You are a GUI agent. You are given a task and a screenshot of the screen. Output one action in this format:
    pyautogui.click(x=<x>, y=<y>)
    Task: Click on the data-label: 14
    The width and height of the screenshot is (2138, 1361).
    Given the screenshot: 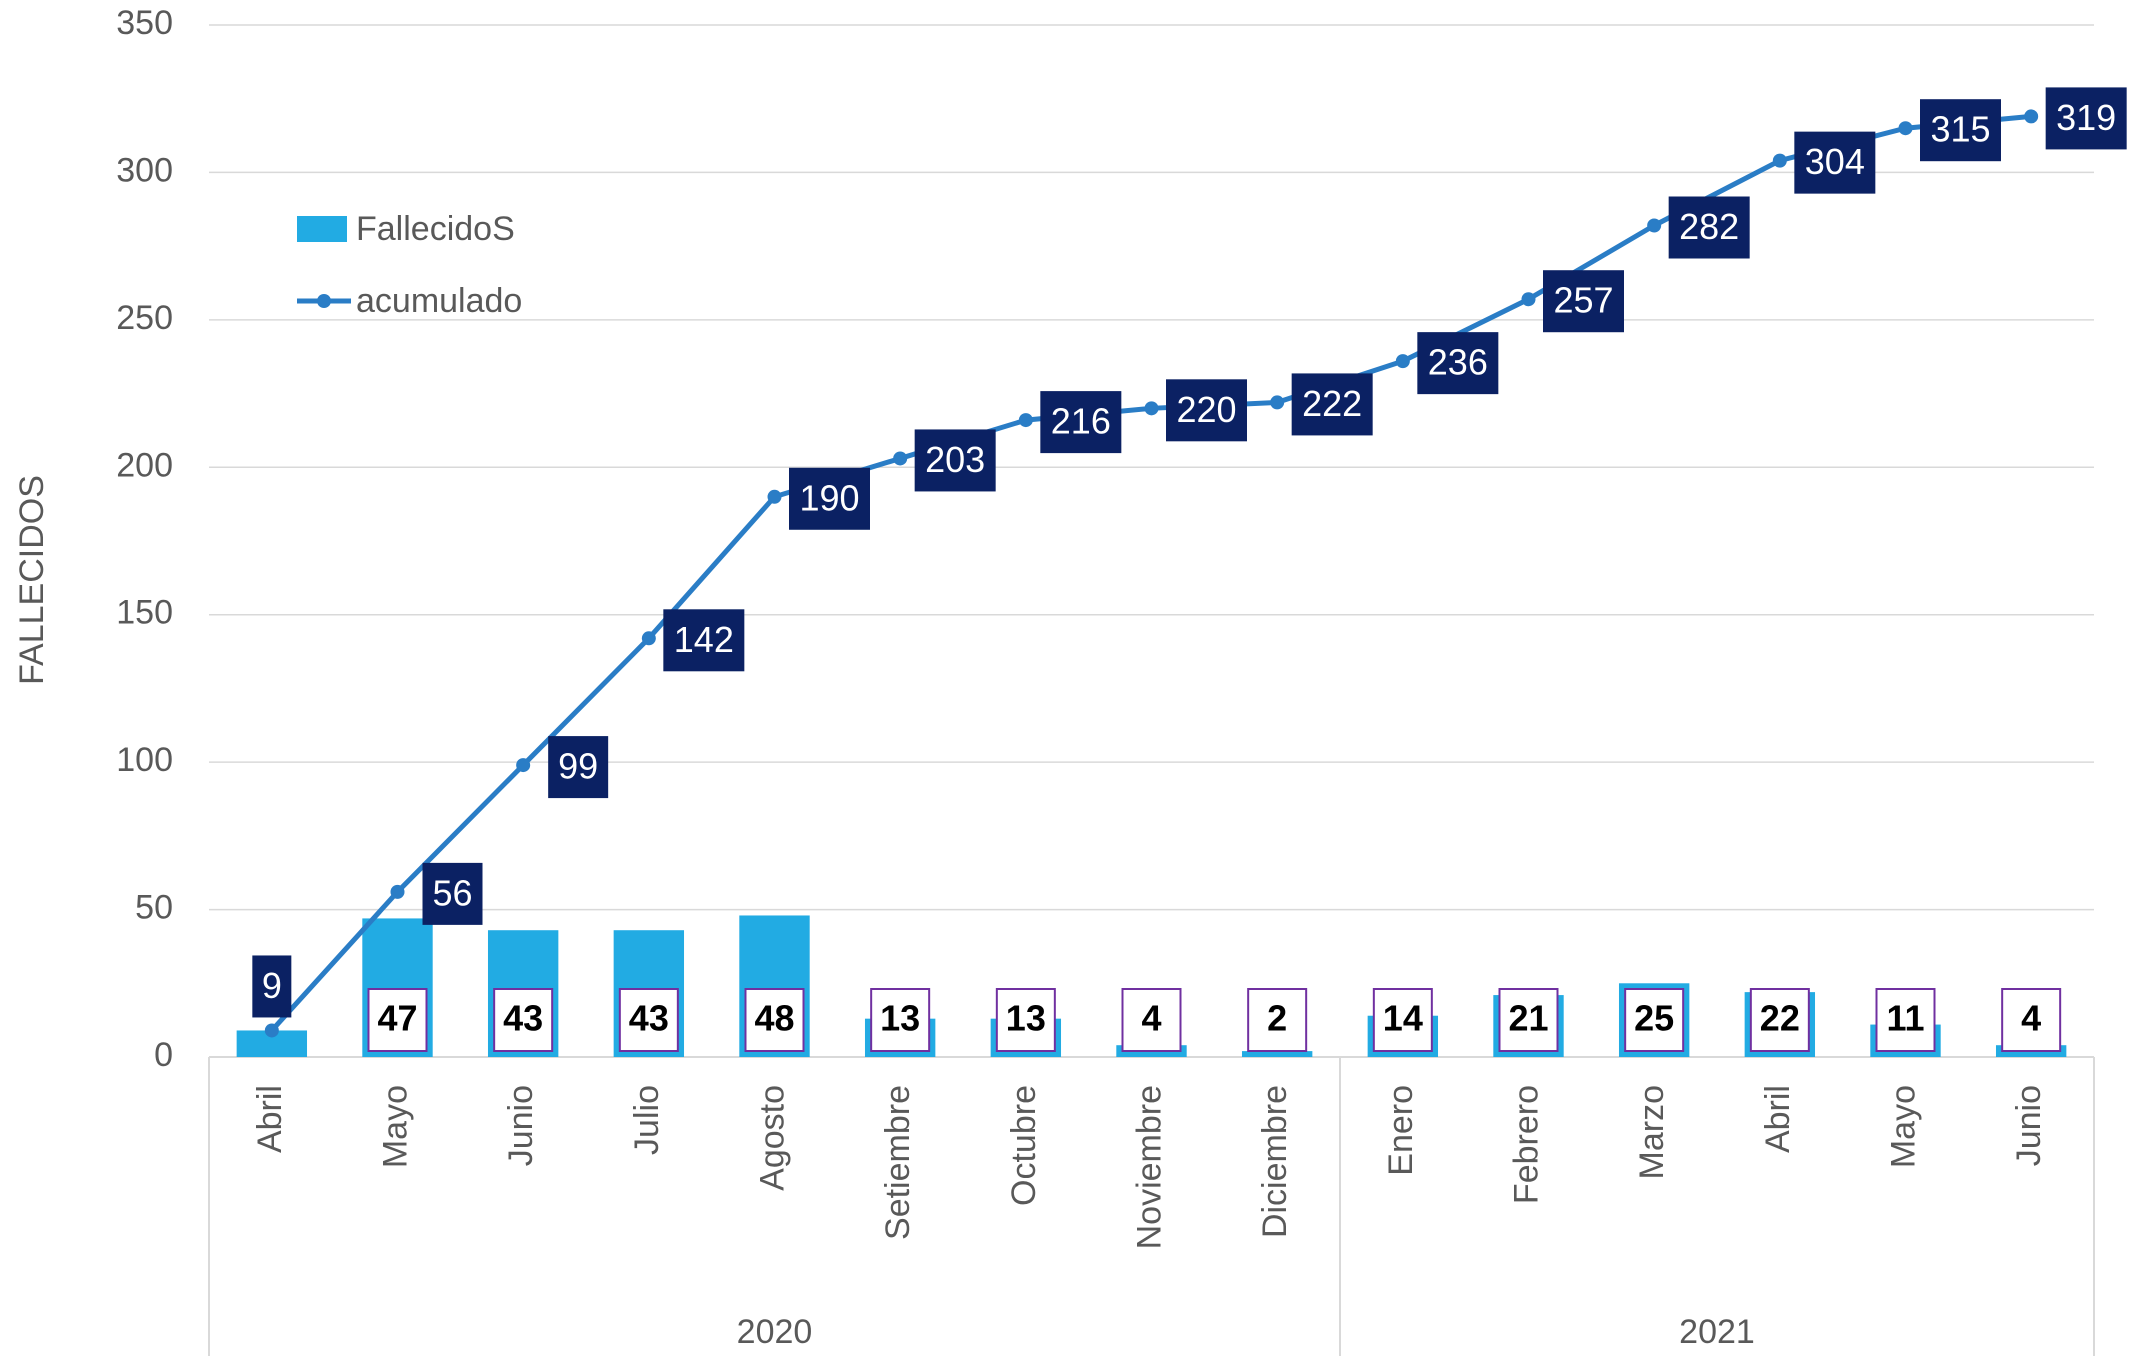 What is the action you would take?
    pyautogui.click(x=1403, y=1018)
    